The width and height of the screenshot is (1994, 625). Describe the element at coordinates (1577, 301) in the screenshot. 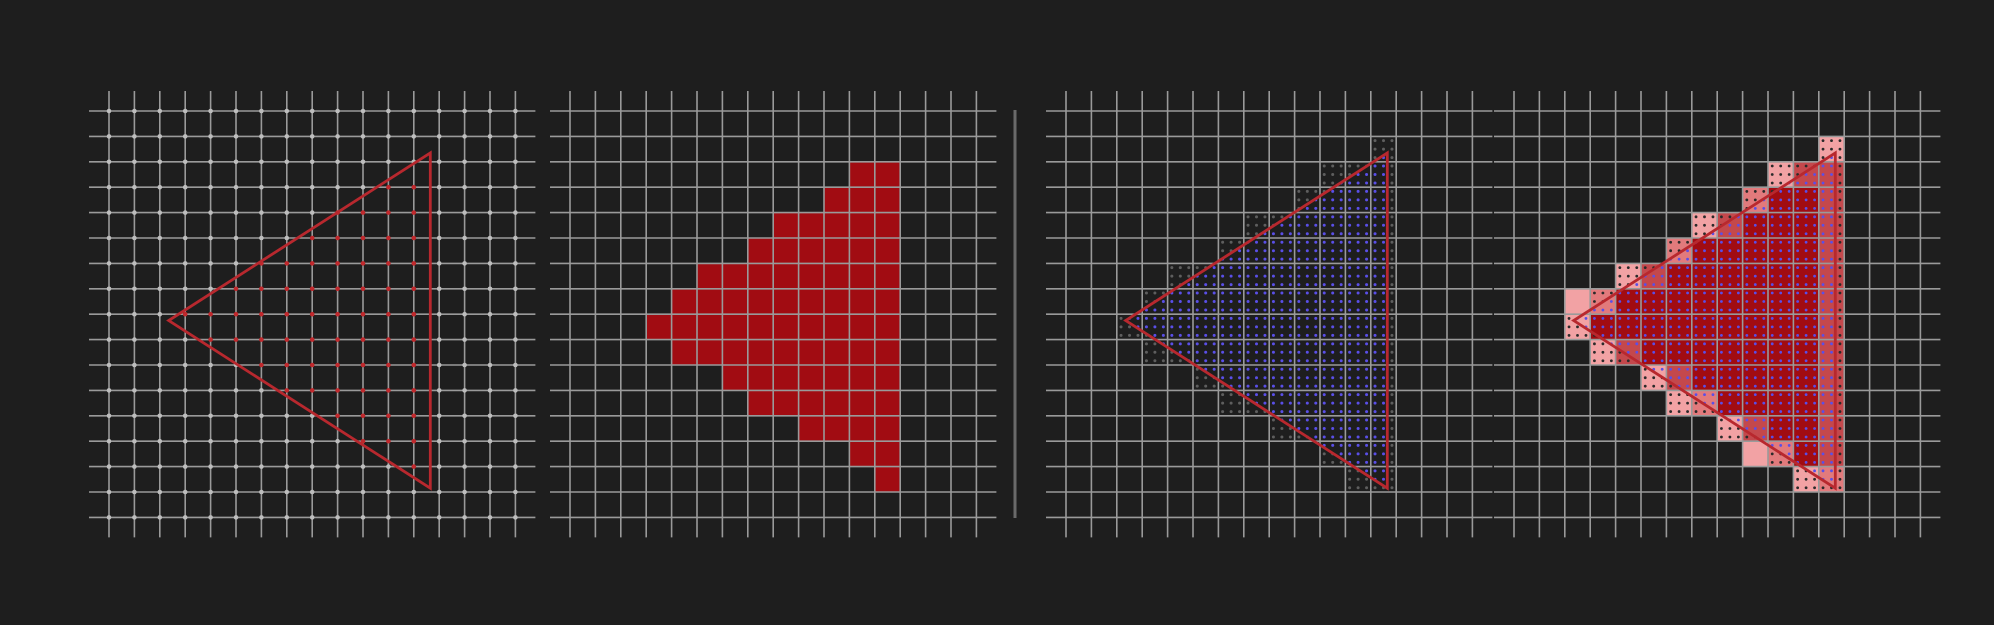

I see `coverage-cell` at that location.